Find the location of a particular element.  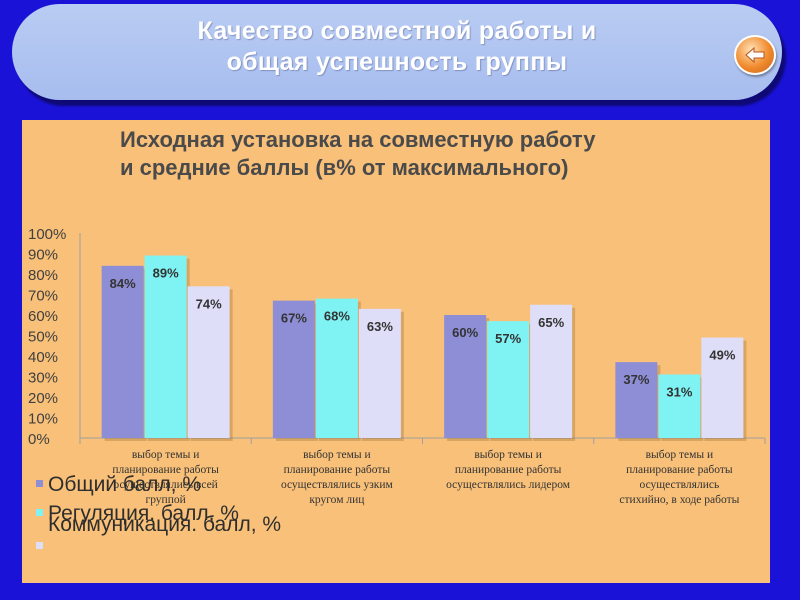

data-label: 65% is located at coordinates (551, 322).